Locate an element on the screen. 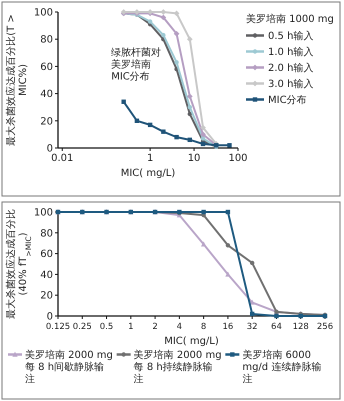  legend-label: 0.5 h输入 is located at coordinates (291, 36).